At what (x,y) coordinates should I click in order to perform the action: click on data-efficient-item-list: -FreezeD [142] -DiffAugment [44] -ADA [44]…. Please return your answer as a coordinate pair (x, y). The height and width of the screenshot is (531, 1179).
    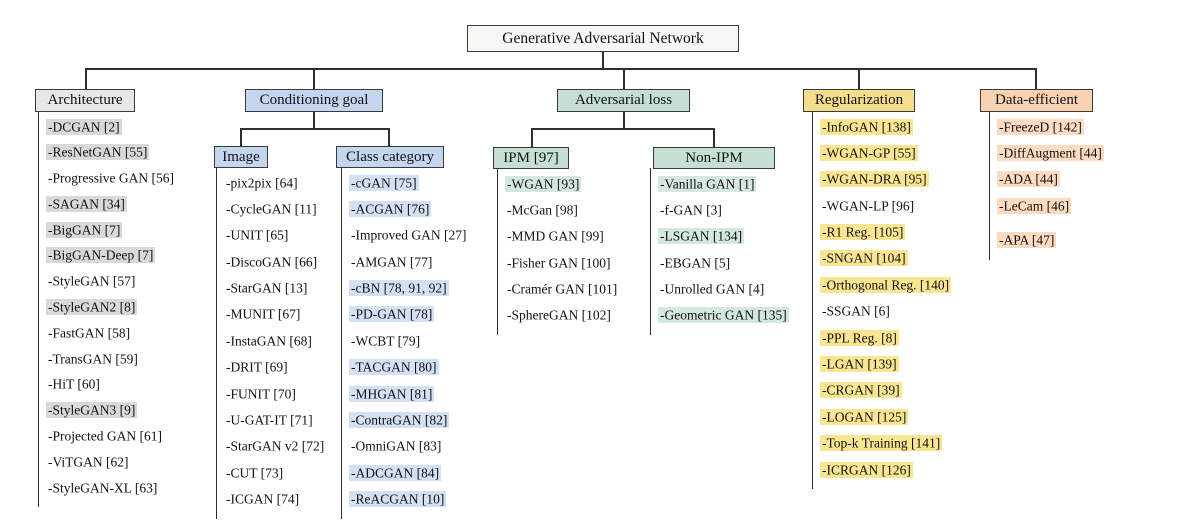
    Looking at the image, I should click on (1046, 185).